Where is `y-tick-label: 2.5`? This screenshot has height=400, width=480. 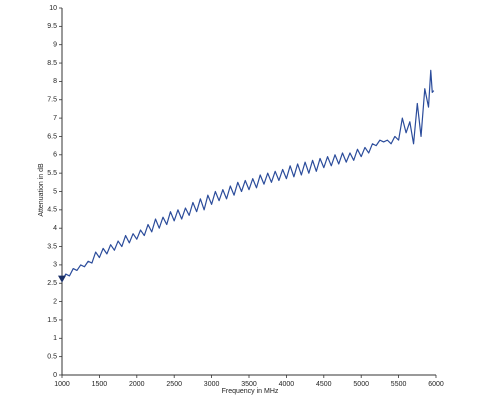
y-tick-label: 2.5 is located at coordinates (52, 283).